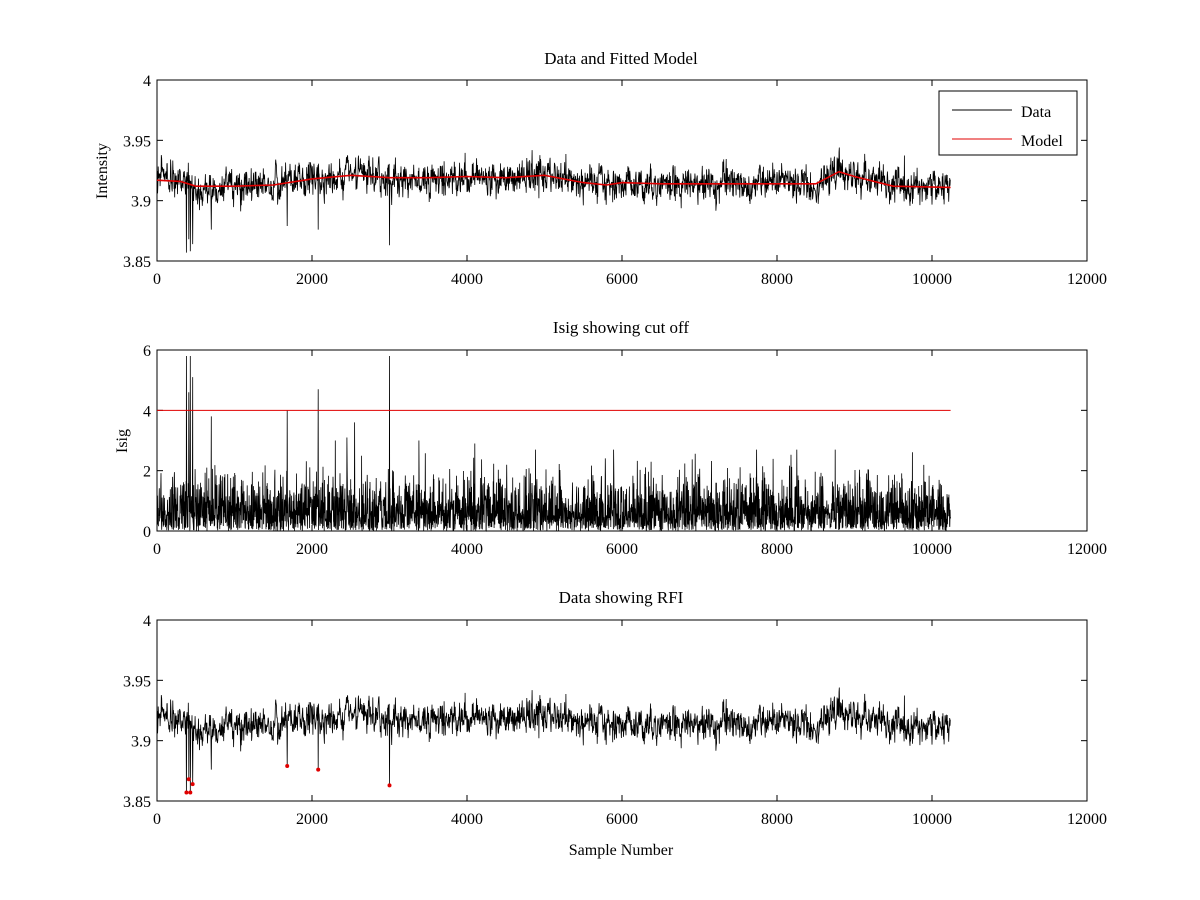 The height and width of the screenshot is (900, 1200). I want to click on panel3-xlabel: Sample Number, so click(621, 850).